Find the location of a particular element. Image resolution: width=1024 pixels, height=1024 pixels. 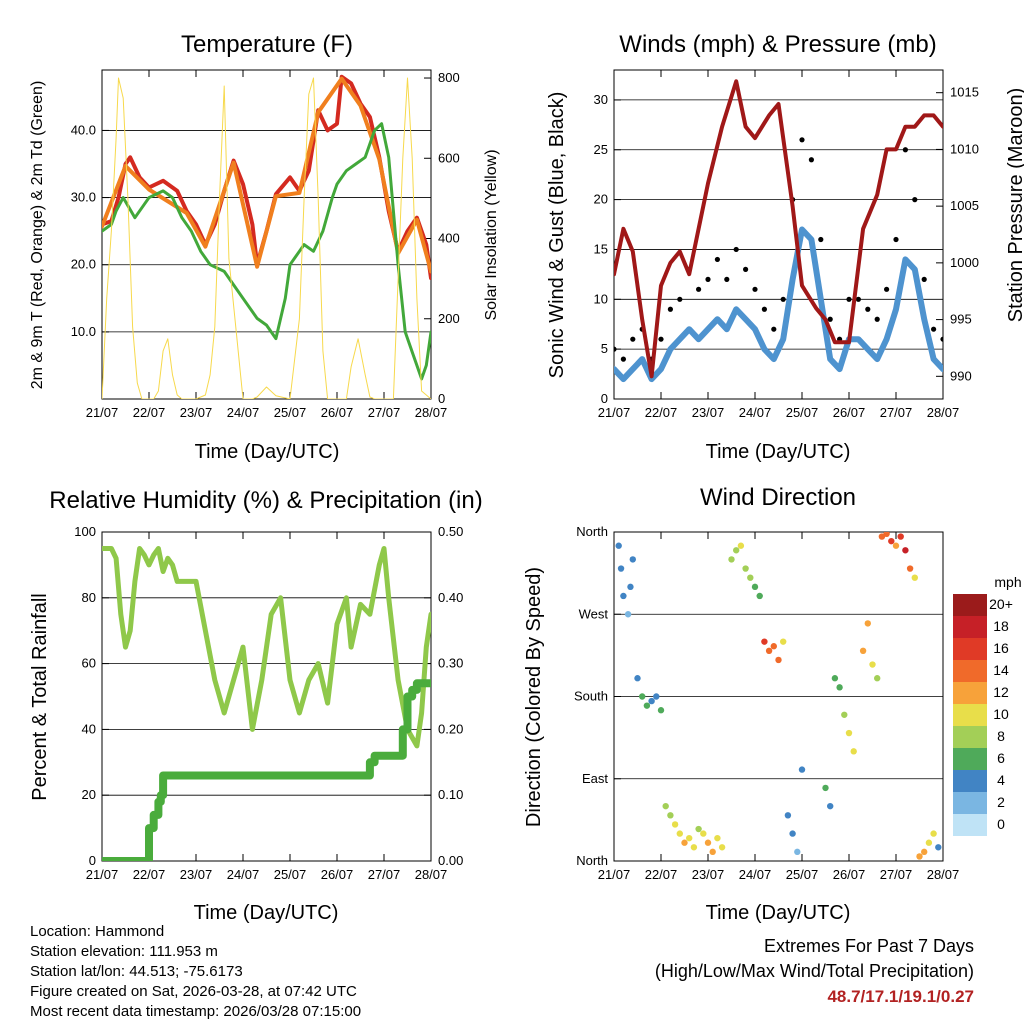

y2-tick-label: 1005 is located at coordinates (964, 205).